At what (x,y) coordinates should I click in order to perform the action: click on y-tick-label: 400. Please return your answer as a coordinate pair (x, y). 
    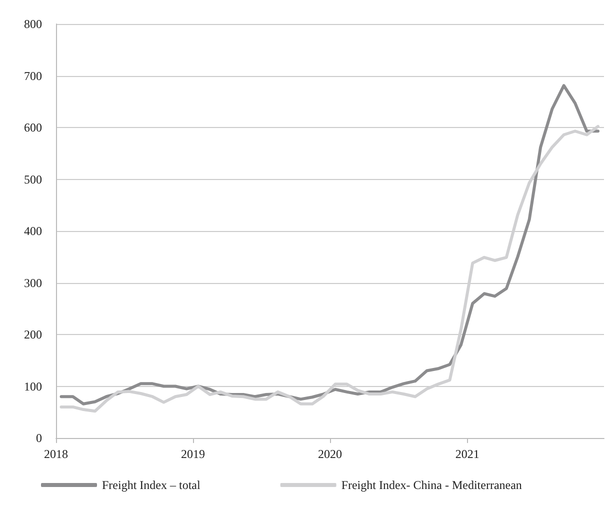
    Looking at the image, I should click on (33, 231).